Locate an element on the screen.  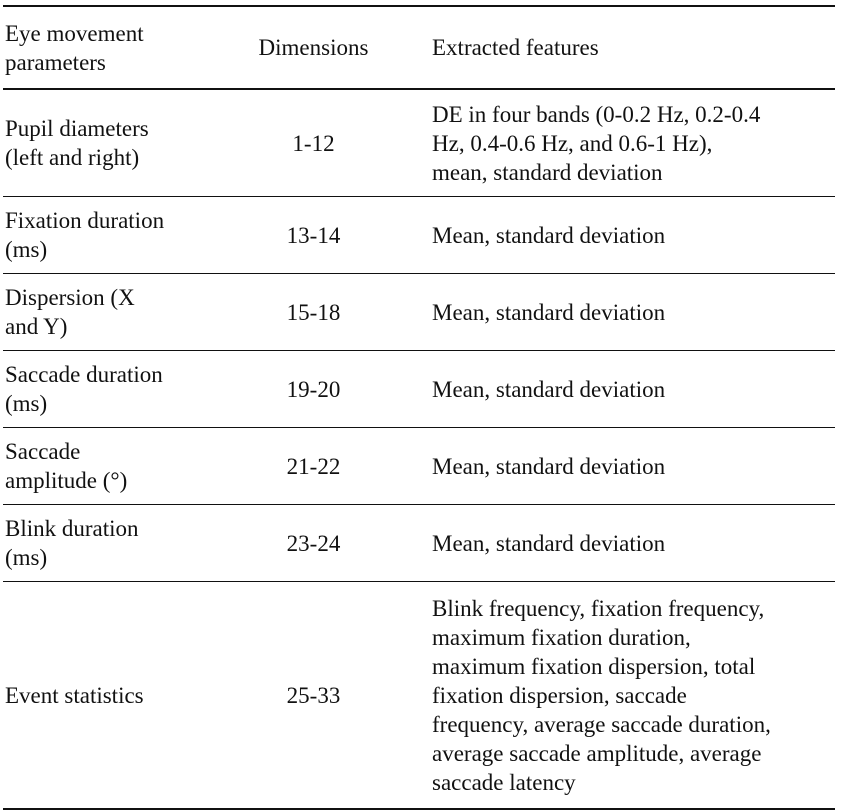
dimensions-cell: 1-12 is located at coordinates (313, 143).